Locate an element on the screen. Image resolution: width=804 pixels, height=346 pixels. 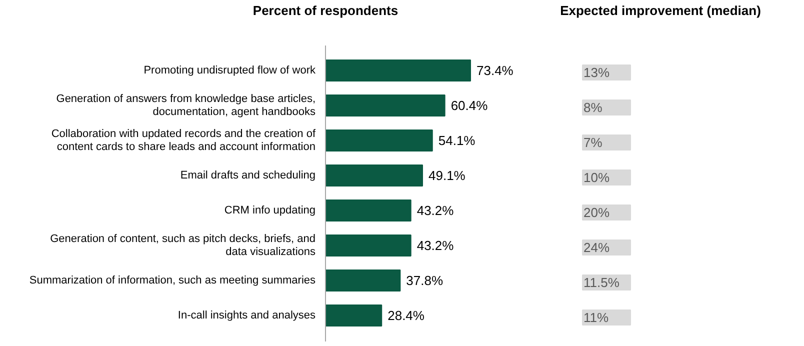
y-tick-label: Email drafts and scheduling is located at coordinates (248, 176).